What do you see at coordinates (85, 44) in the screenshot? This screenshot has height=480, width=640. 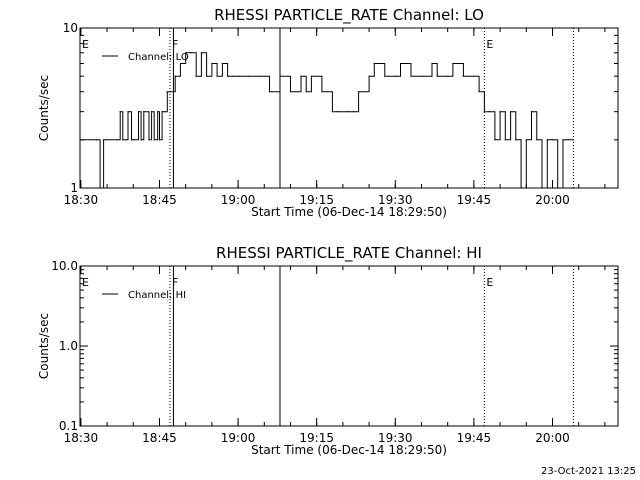 I see `panel-1-flag-annotation: E` at bounding box center [85, 44].